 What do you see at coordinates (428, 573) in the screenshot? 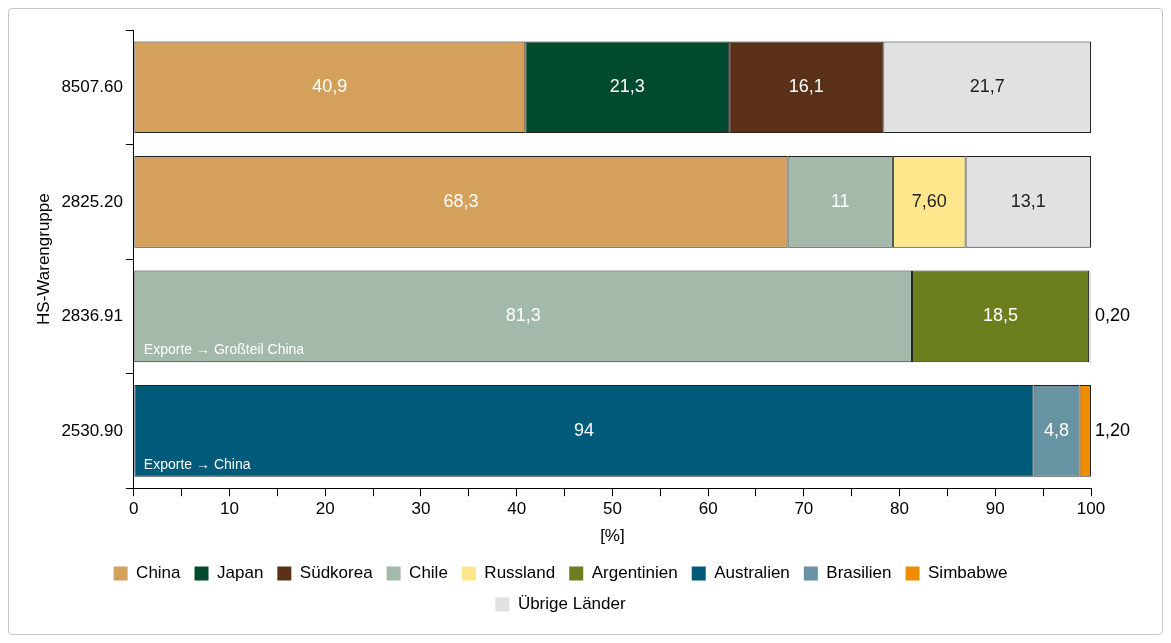
I see `legend-label: Chile` at bounding box center [428, 573].